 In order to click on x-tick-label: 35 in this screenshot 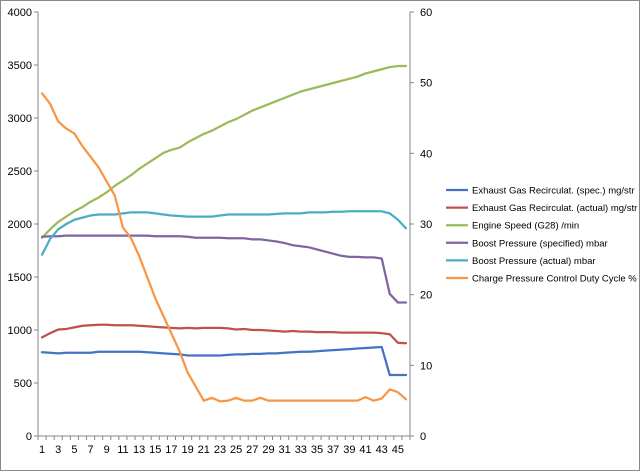, I will do `click(317, 450)`.